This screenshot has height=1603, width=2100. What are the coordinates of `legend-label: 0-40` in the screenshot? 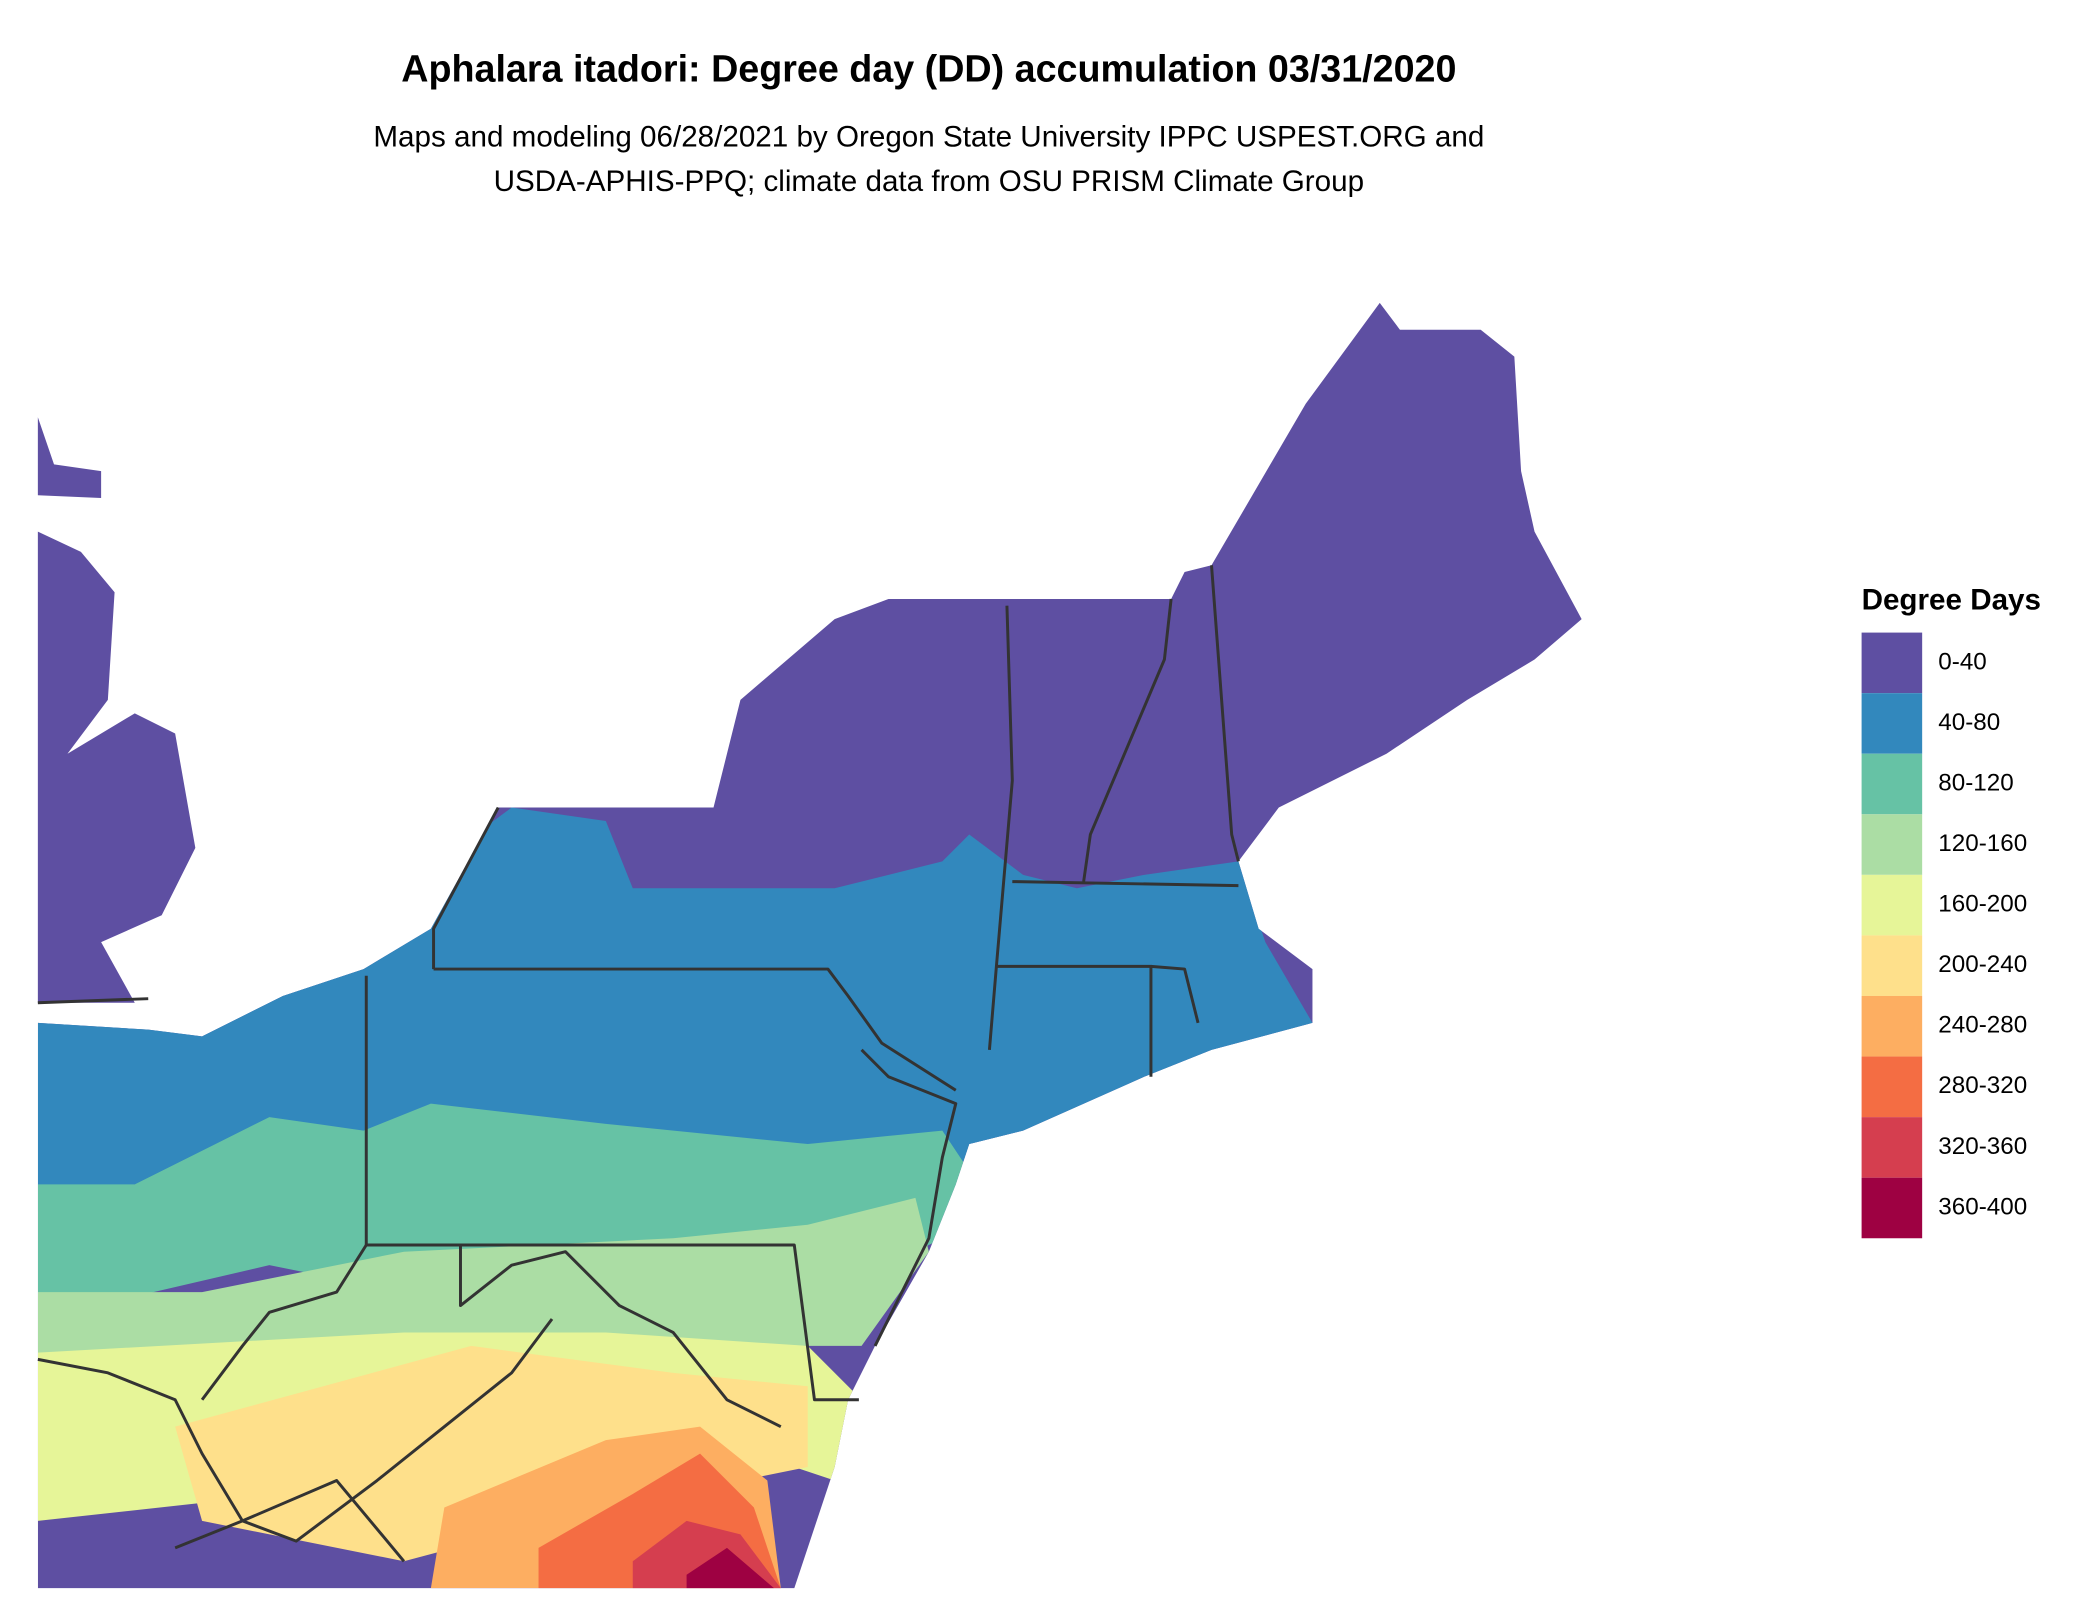 It's located at (1962, 661).